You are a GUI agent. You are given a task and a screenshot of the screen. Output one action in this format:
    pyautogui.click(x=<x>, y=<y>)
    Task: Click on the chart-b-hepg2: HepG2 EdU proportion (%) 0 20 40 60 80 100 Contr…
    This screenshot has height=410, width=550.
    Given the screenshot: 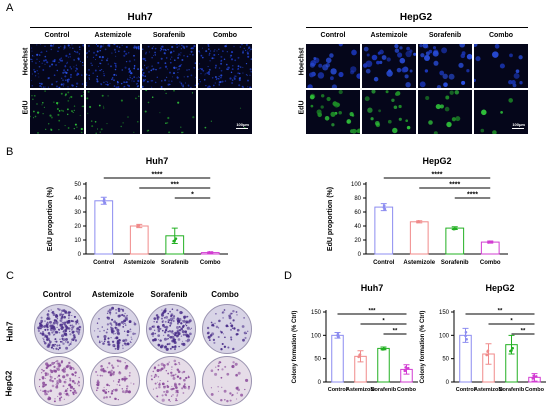 What is the action you would take?
    pyautogui.click(x=417, y=211)
    